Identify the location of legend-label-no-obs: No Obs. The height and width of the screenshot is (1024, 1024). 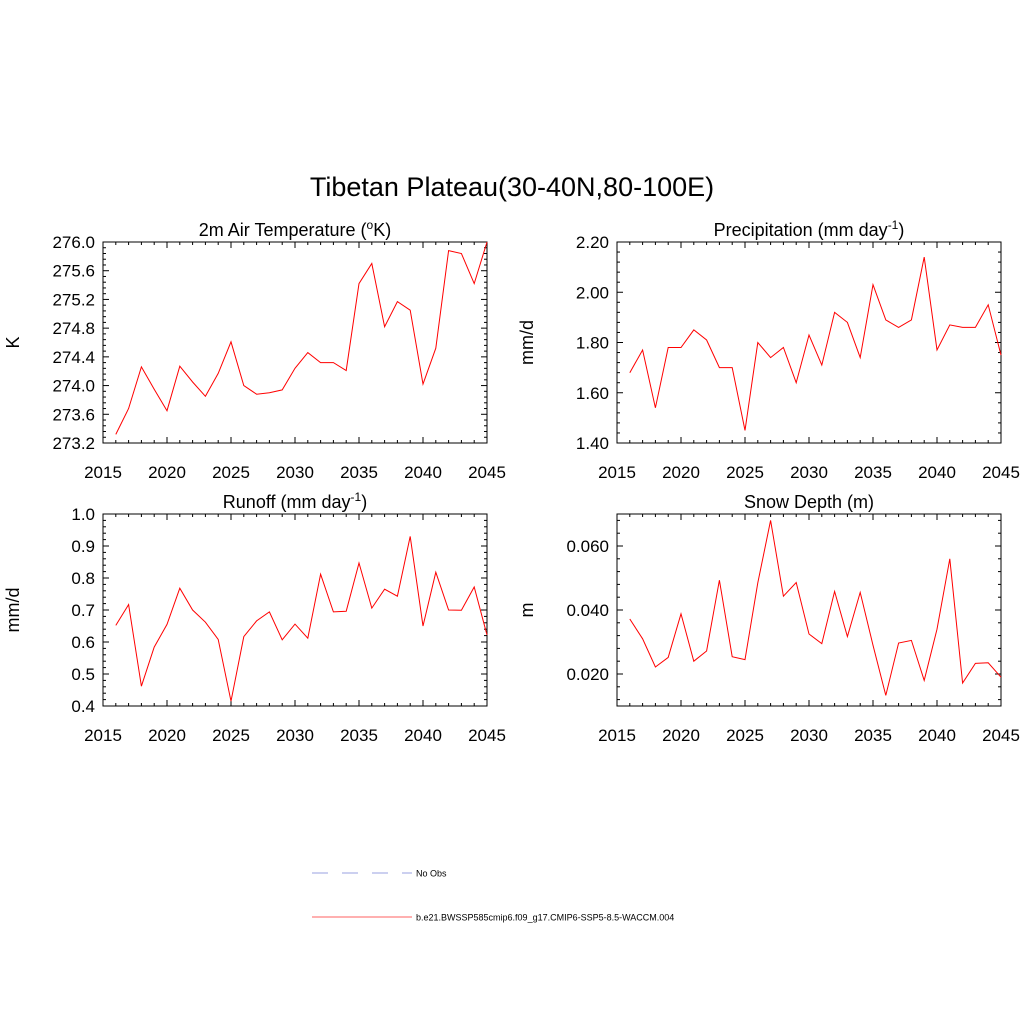
(431, 874).